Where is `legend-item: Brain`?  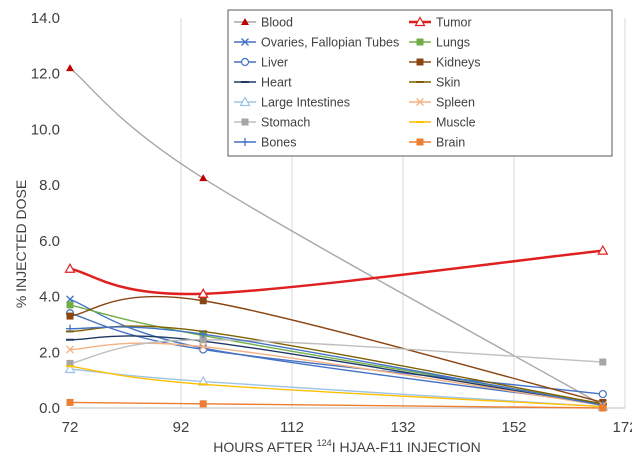 legend-item: Brain is located at coordinates (437, 143).